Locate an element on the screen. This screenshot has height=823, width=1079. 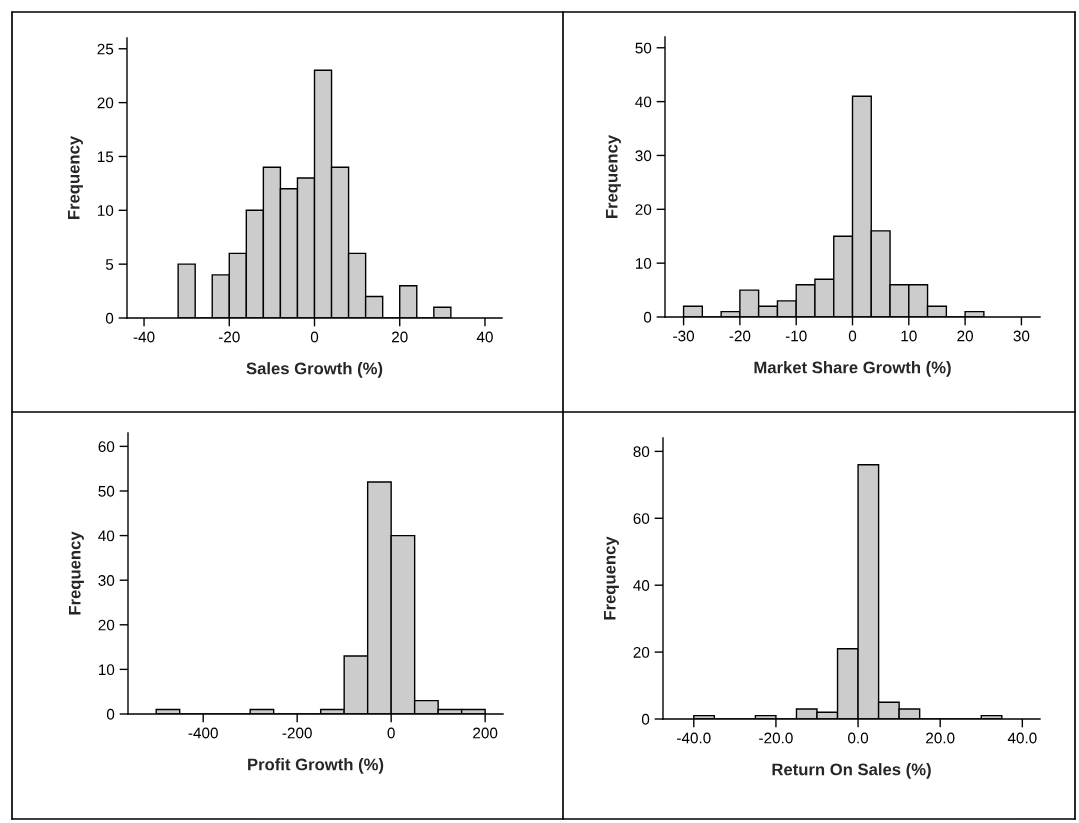
x-tick-label: -20.0 is located at coordinates (776, 738).